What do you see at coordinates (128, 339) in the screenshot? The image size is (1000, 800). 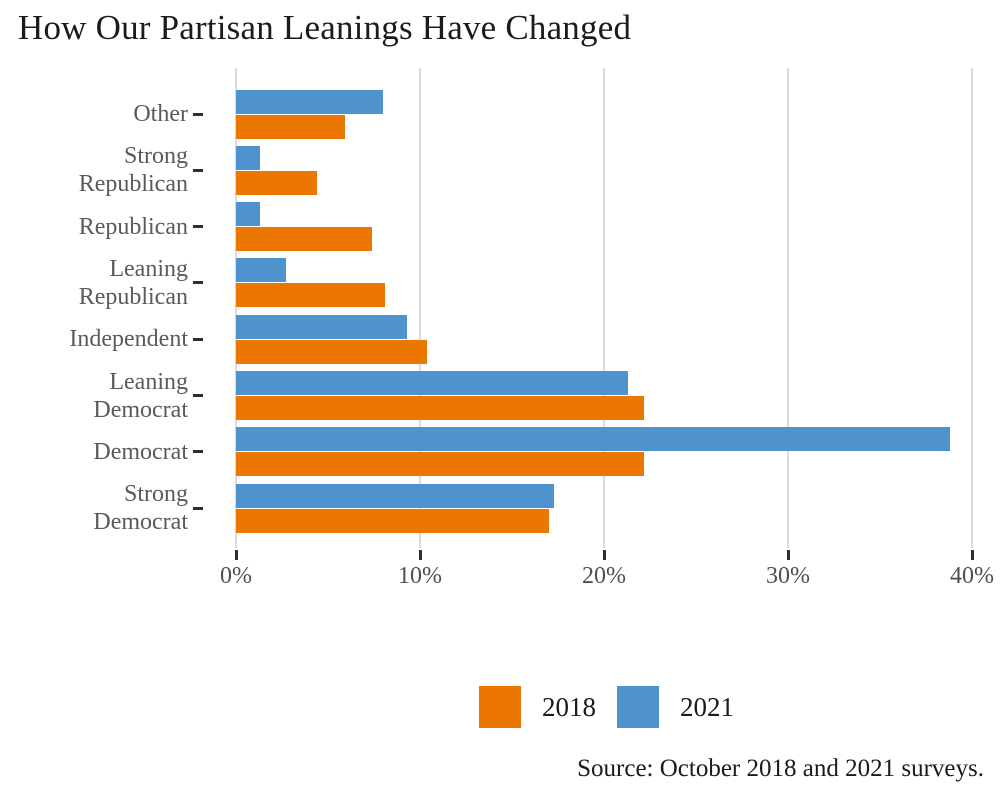 I see `category-label-4: Independent` at bounding box center [128, 339].